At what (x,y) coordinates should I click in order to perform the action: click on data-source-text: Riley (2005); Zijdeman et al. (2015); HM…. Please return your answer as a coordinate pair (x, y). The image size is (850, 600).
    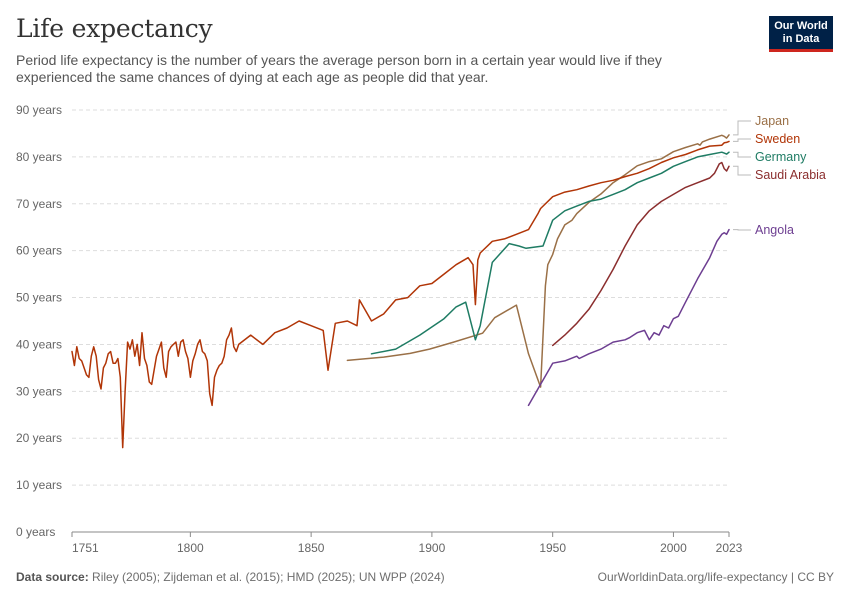
    Looking at the image, I should click on (268, 577).